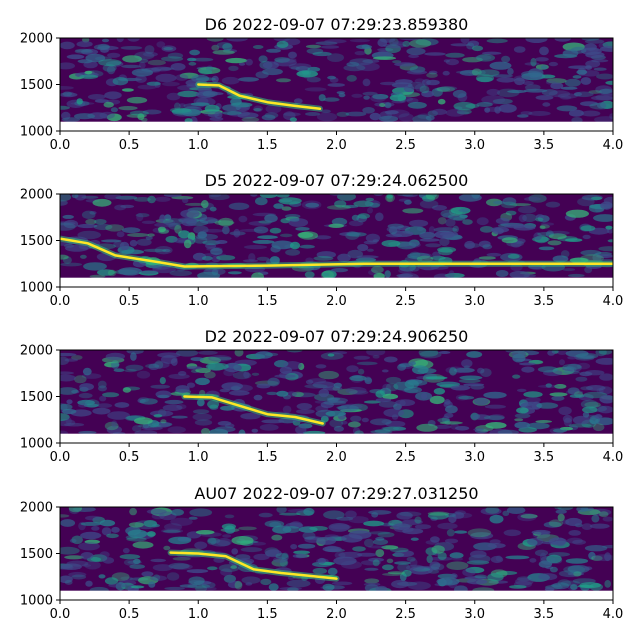 The width and height of the screenshot is (640, 640). Describe the element at coordinates (337, 24) in the screenshot. I see `panel-title: D6 2022-09-07 07:29:23.859380` at that location.